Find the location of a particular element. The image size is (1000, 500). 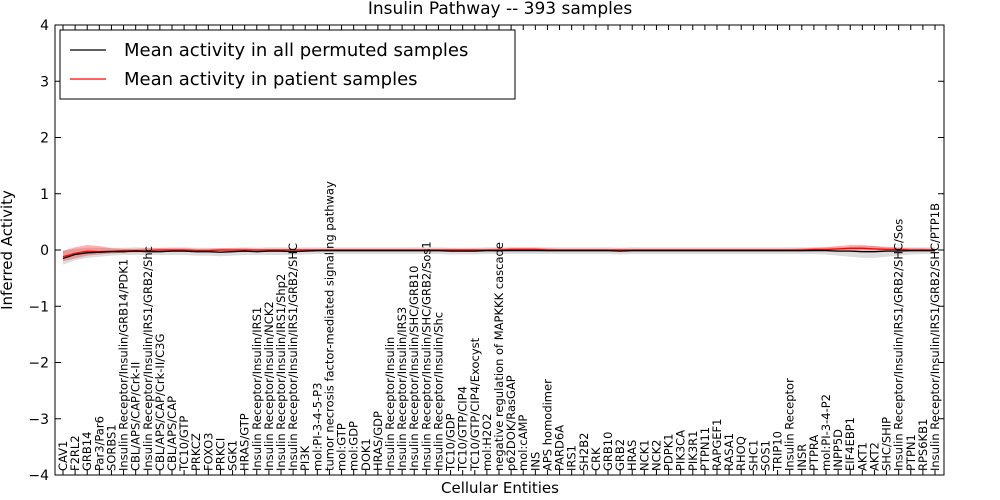

category-label: mol:GTP is located at coordinates (342, 447).